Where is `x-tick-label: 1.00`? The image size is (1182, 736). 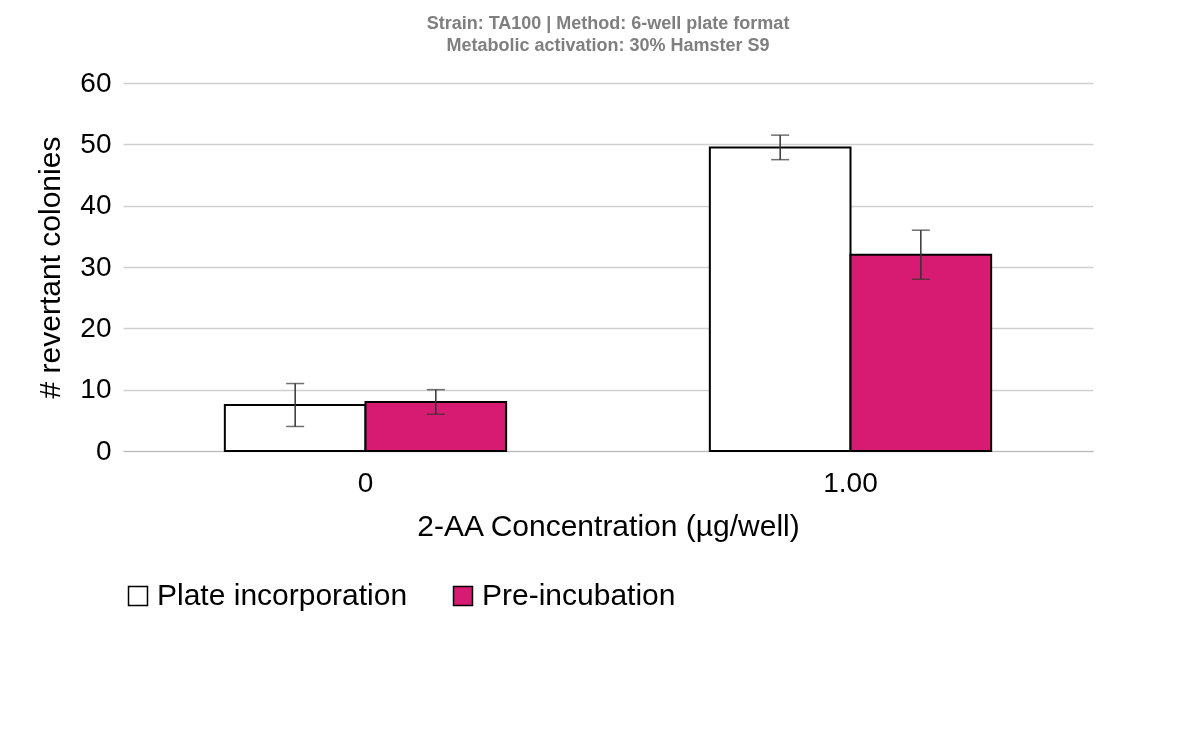 x-tick-label: 1.00 is located at coordinates (850, 482).